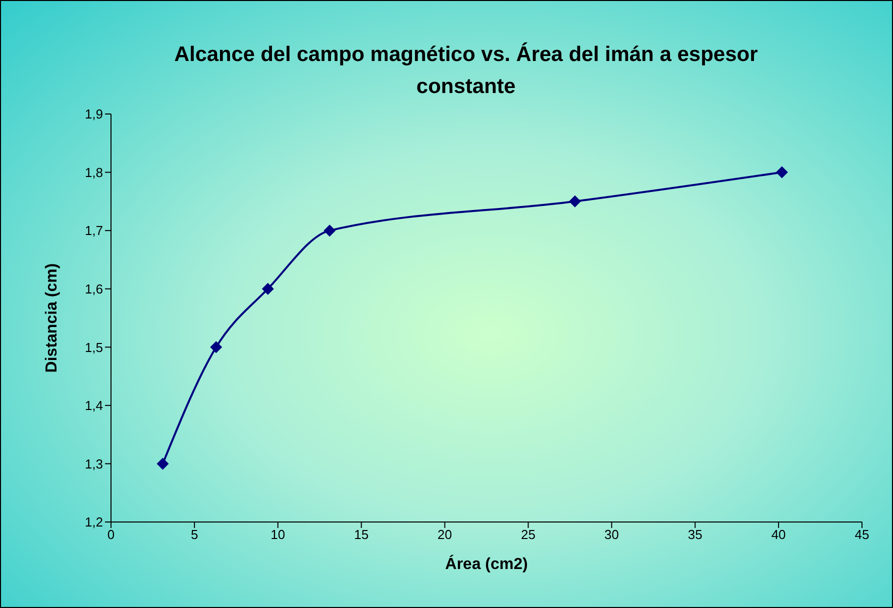 The width and height of the screenshot is (893, 608). What do you see at coordinates (93, 288) in the screenshot?
I see `y-tick-label: 1,6` at bounding box center [93, 288].